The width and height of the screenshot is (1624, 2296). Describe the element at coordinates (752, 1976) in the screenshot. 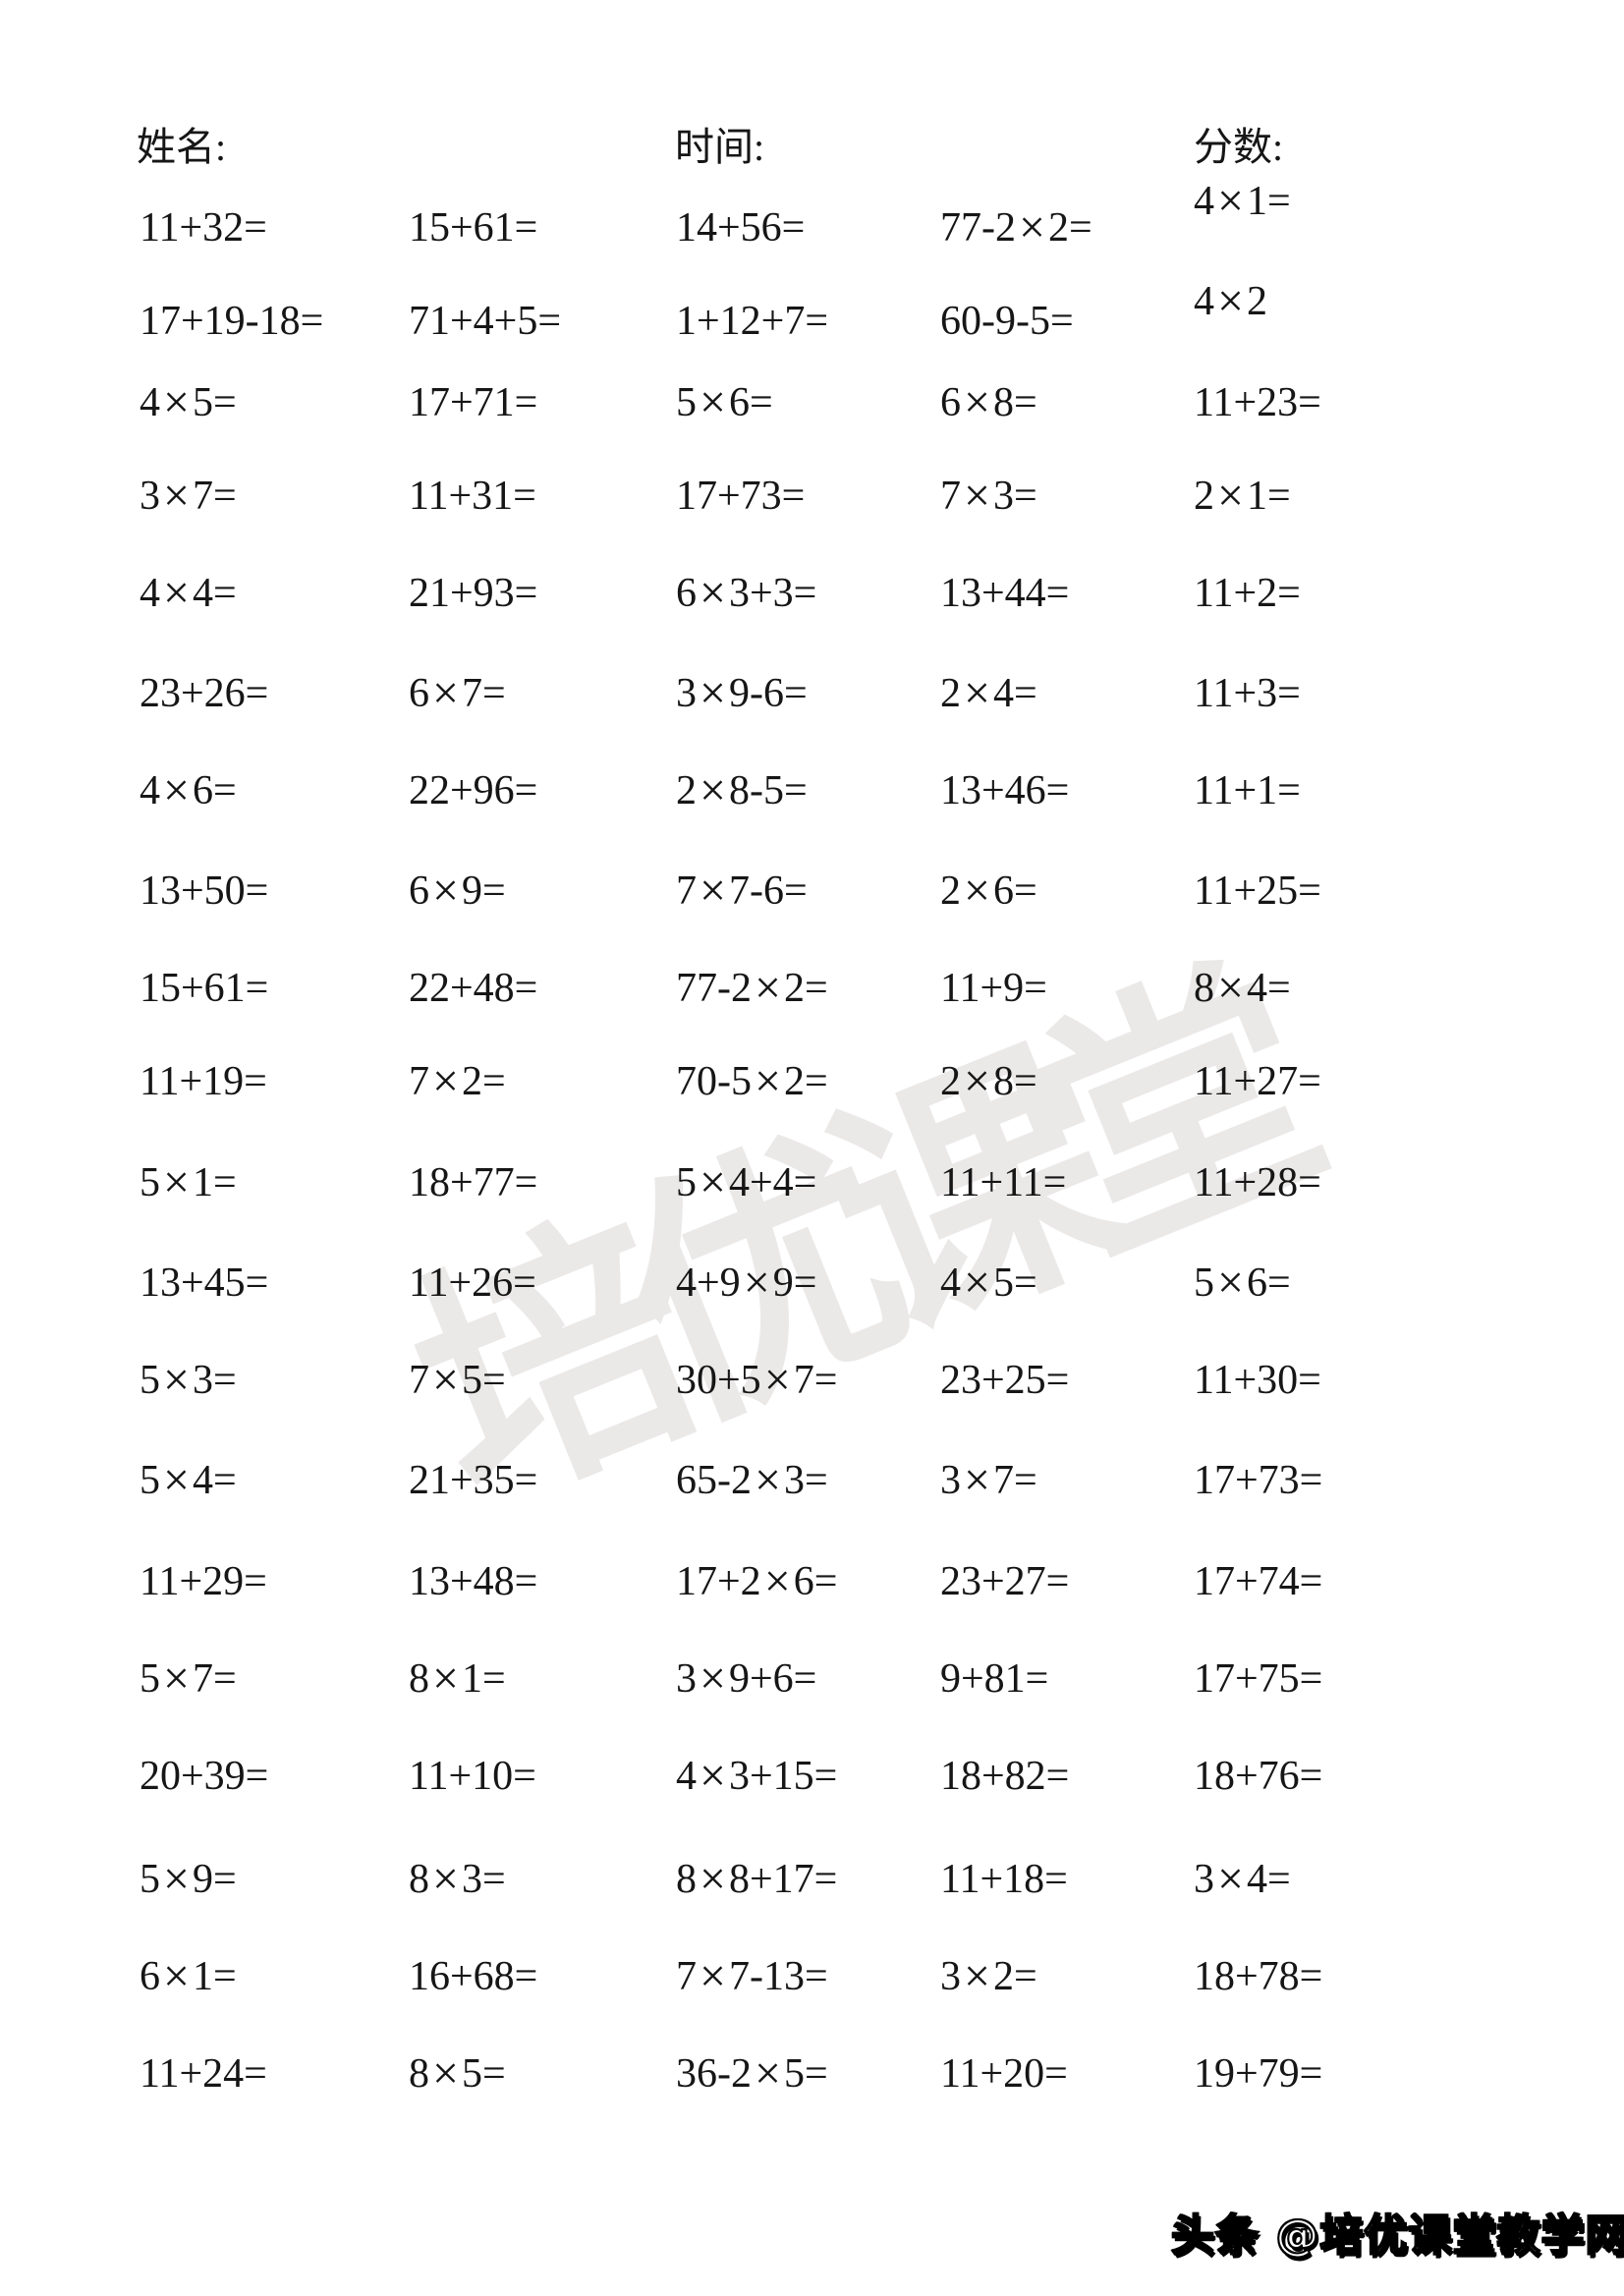

I see `problem-cell: 7×7-13=` at that location.